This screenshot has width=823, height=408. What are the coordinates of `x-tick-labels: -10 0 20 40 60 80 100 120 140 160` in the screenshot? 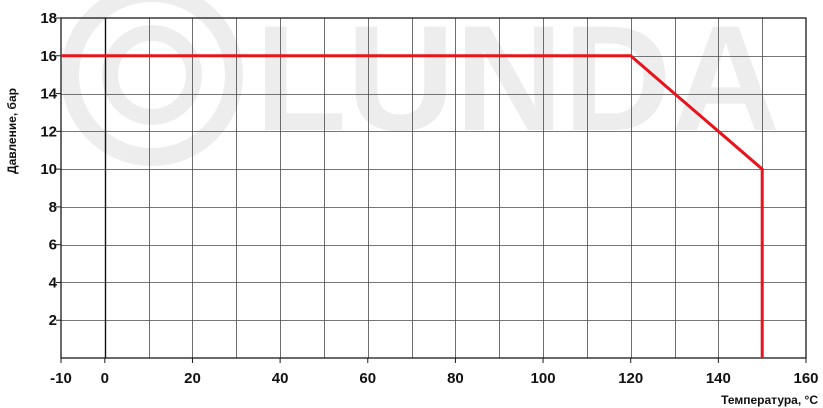 It's located at (434, 372).